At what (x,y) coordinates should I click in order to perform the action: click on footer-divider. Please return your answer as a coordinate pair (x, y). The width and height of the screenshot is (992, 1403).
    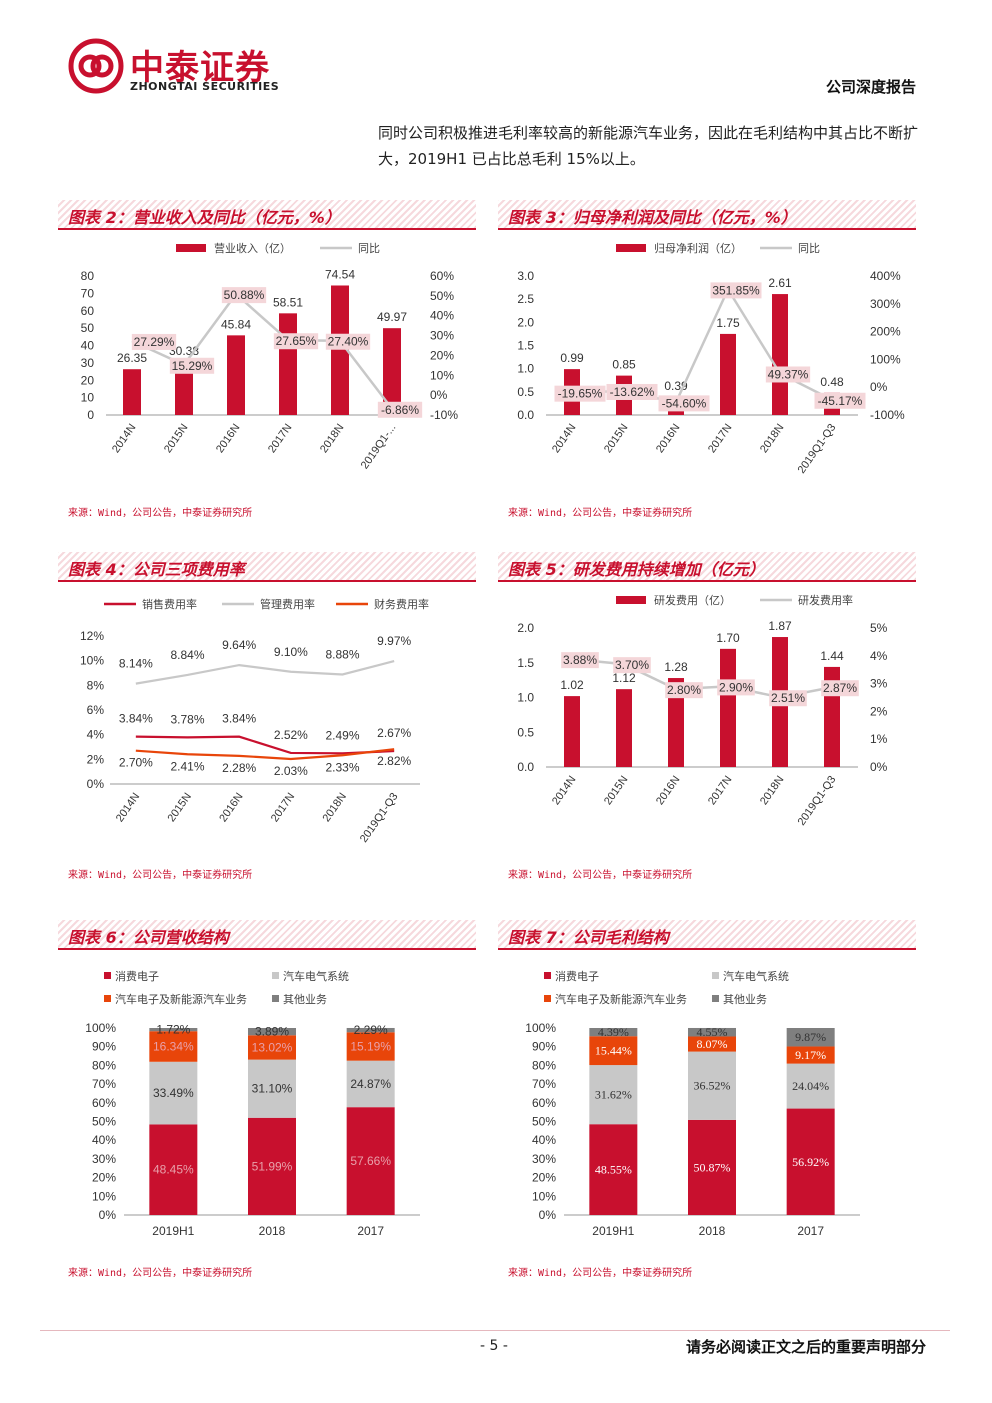
    Looking at the image, I should click on (495, 1330).